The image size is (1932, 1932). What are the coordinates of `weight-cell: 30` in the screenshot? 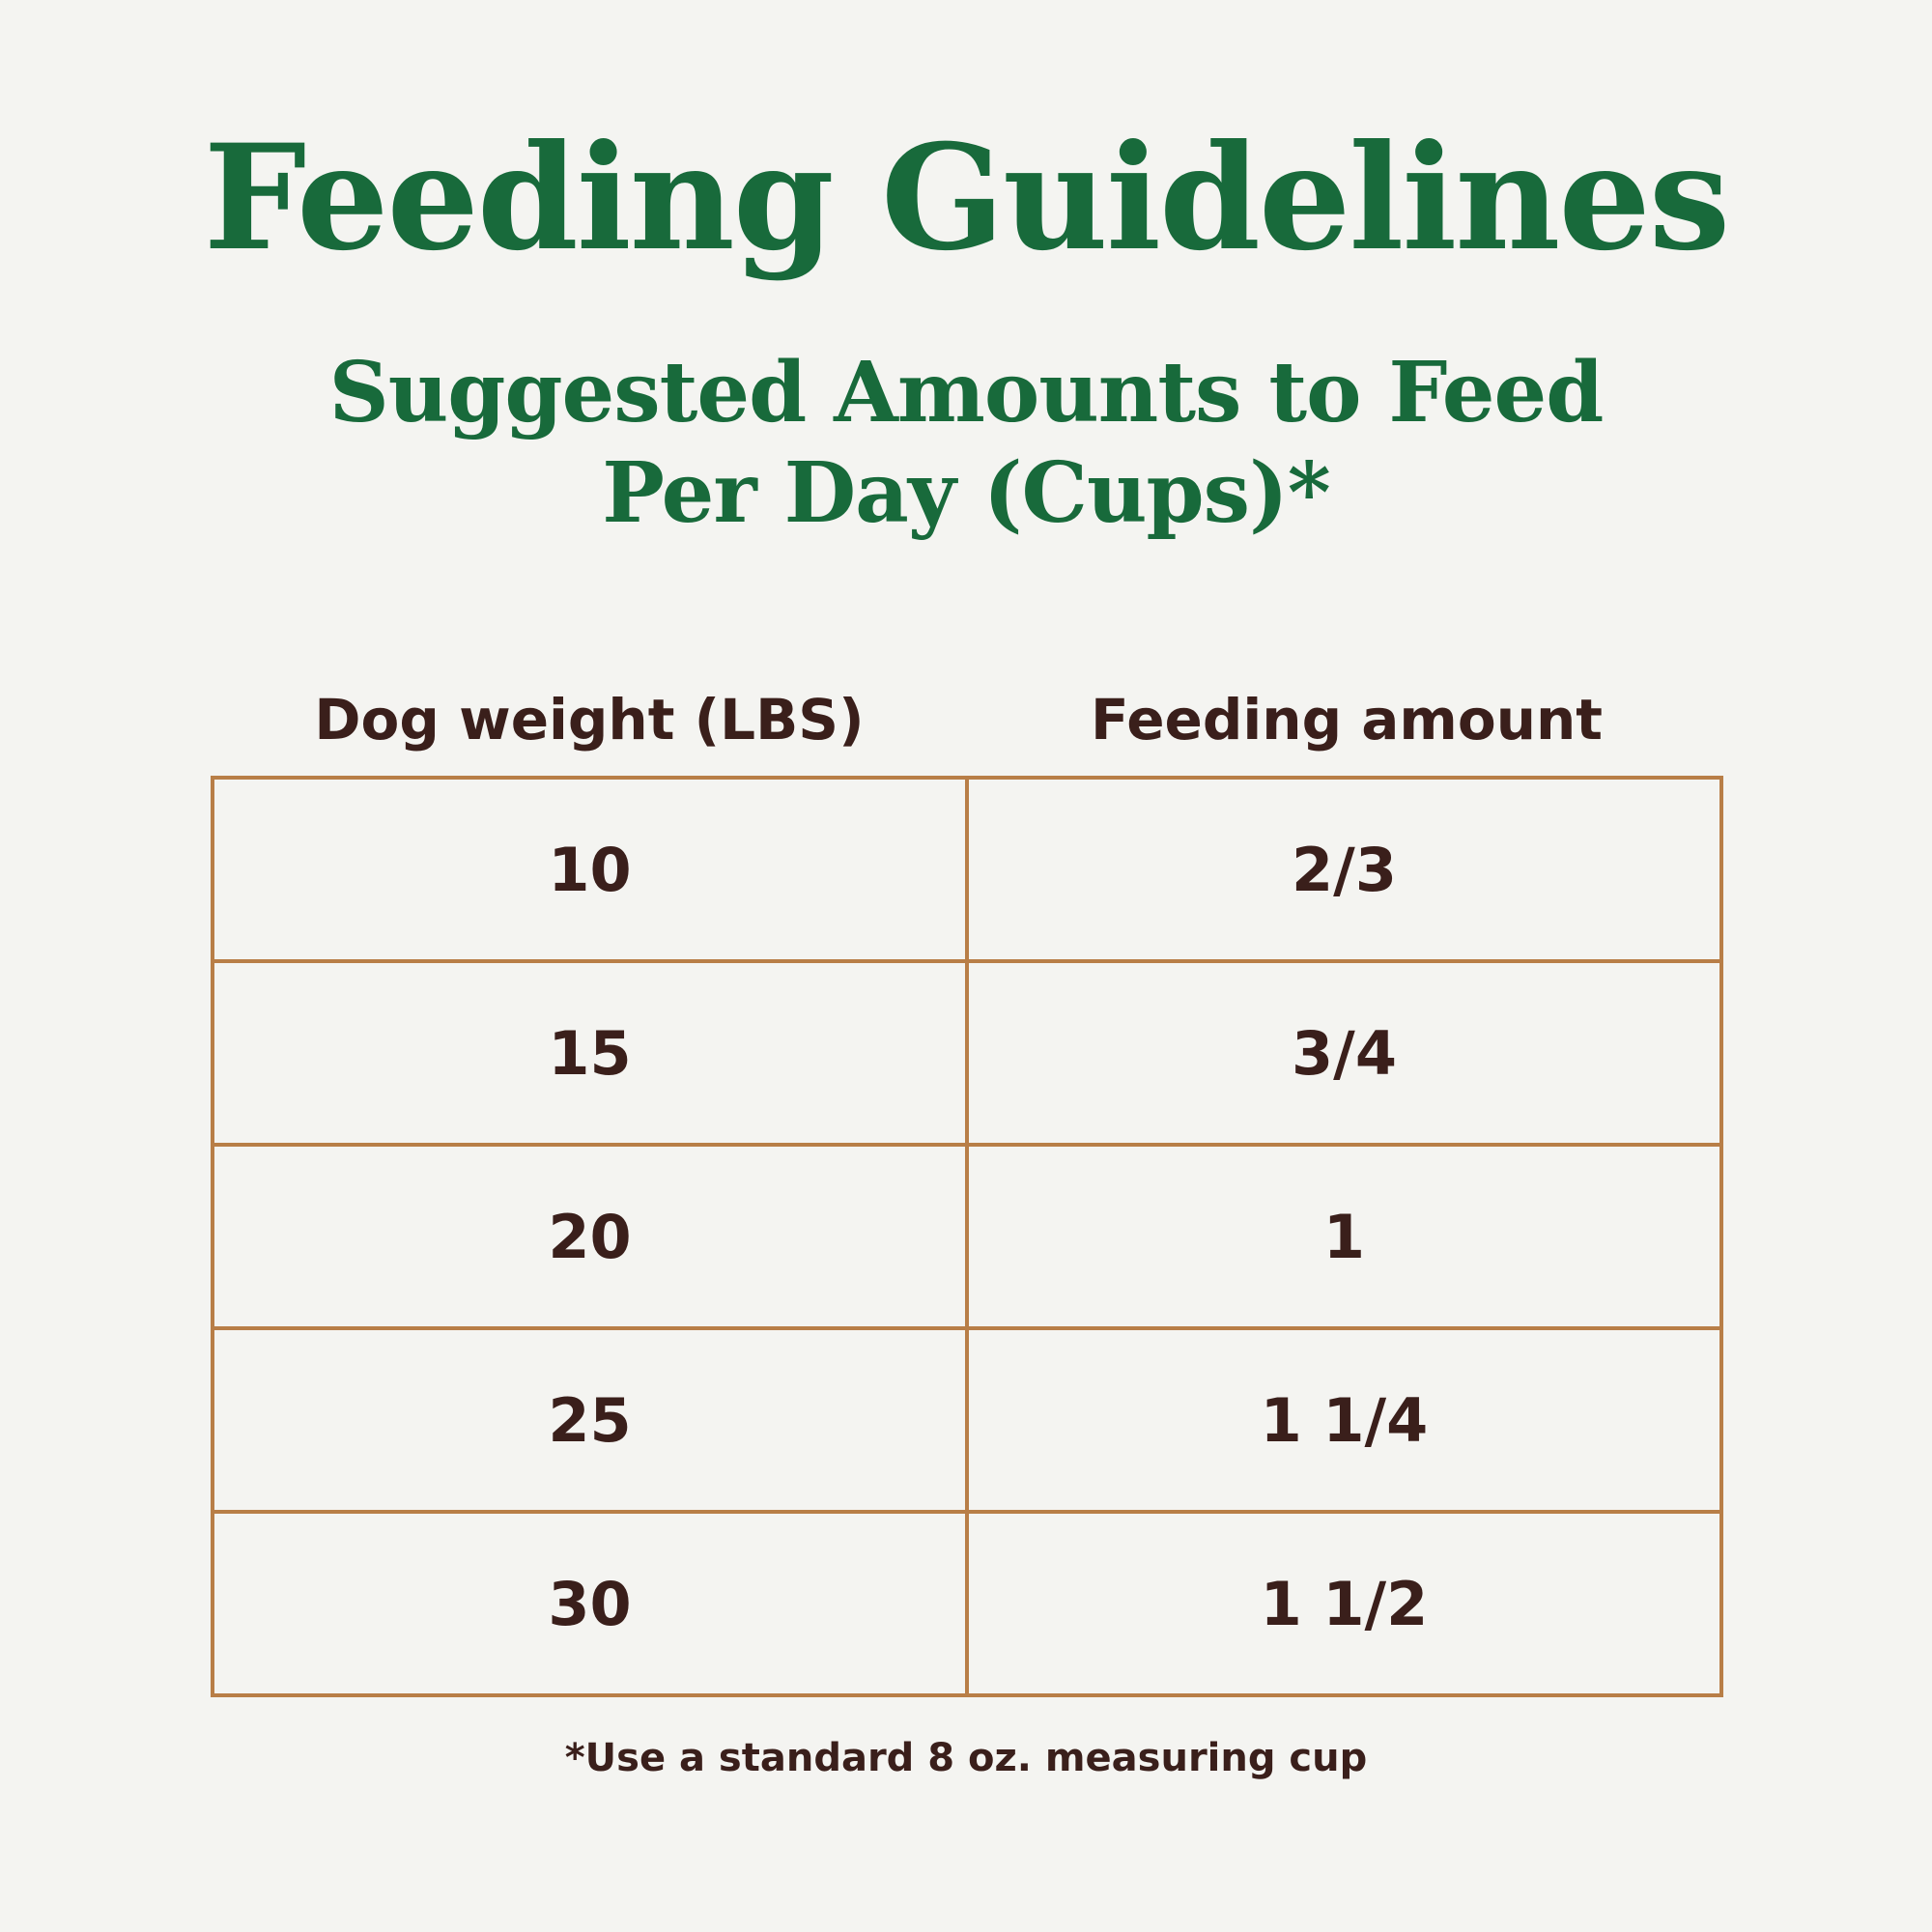 It's located at (590, 1603).